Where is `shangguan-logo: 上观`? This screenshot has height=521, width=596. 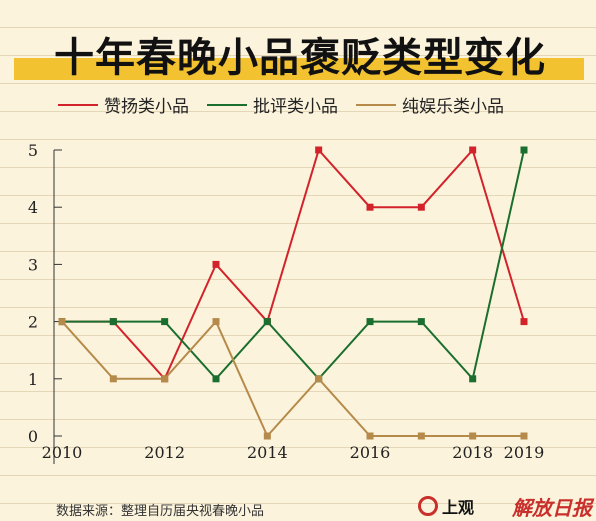
shangguan-logo: 上观 is located at coordinates (446, 506).